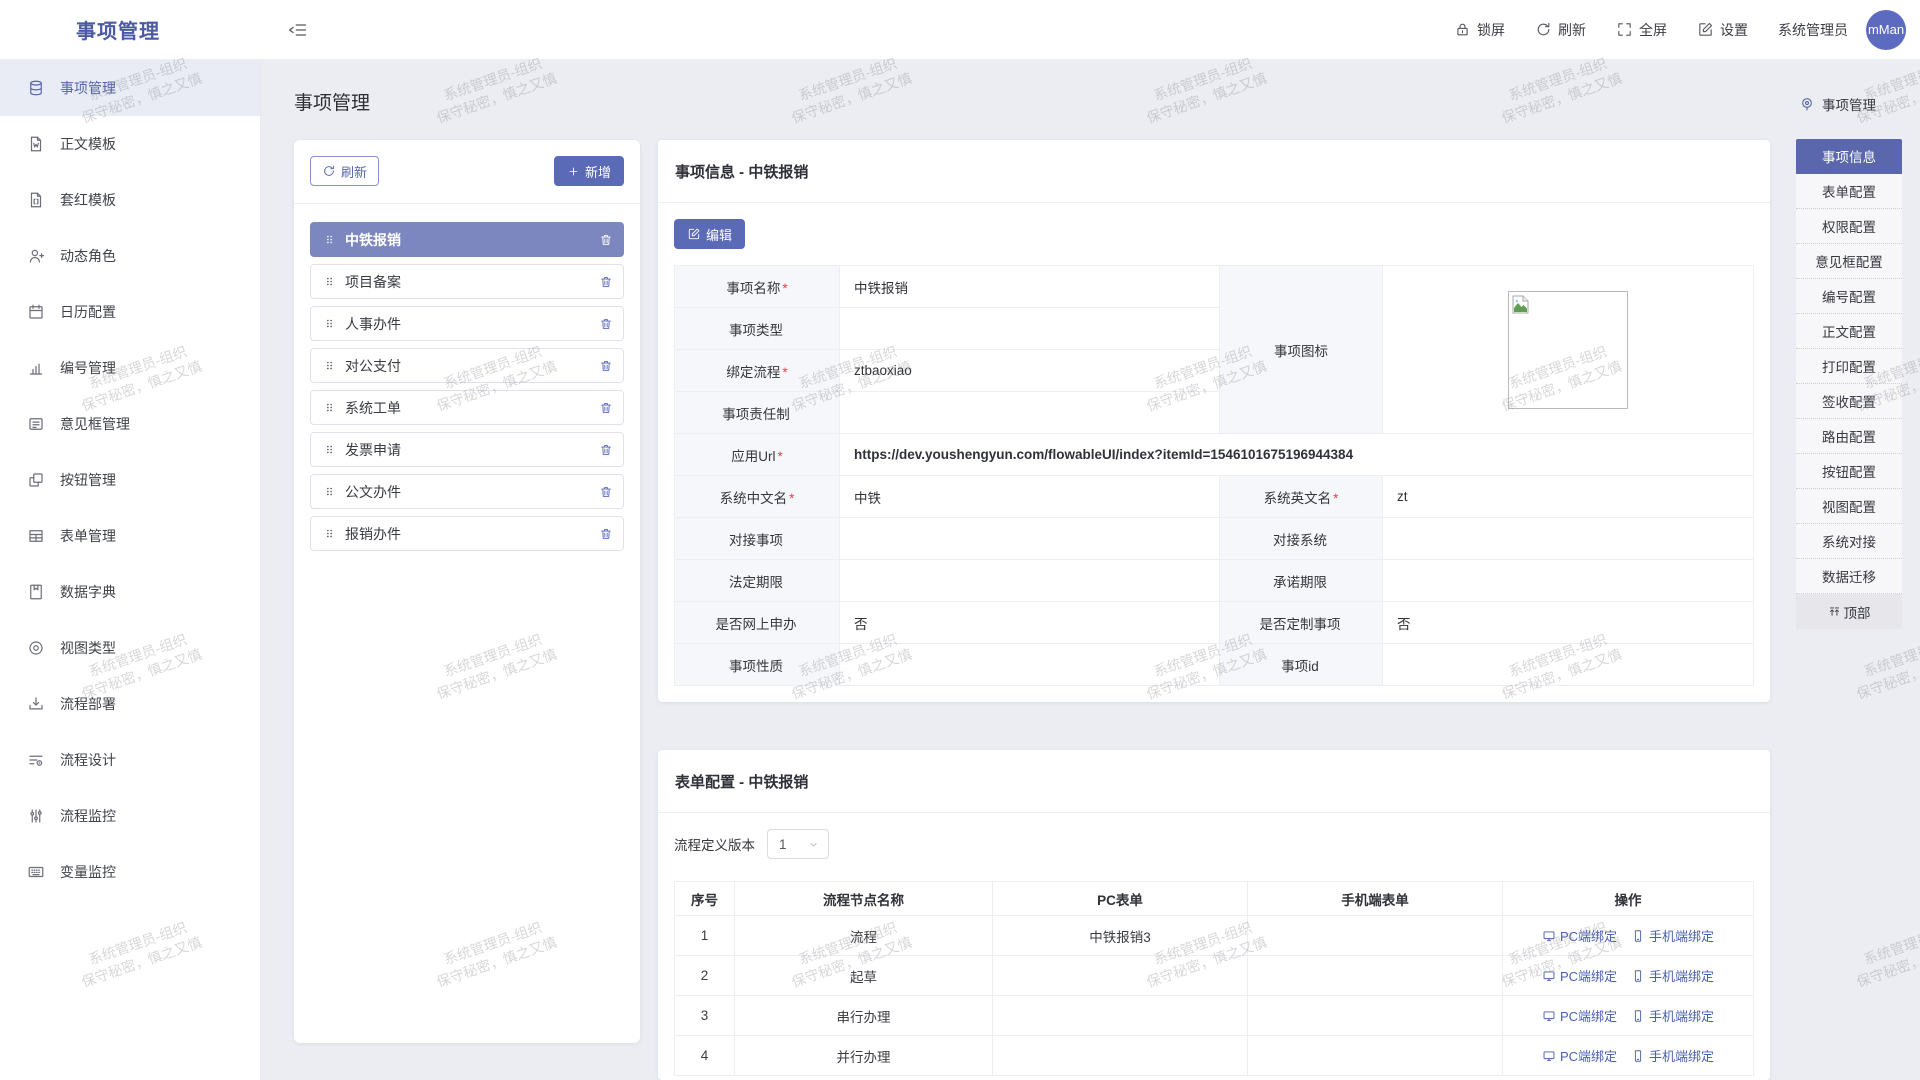 The width and height of the screenshot is (1920, 1080). I want to click on anchor-item-system-connect: 系统对接, so click(1849, 541).